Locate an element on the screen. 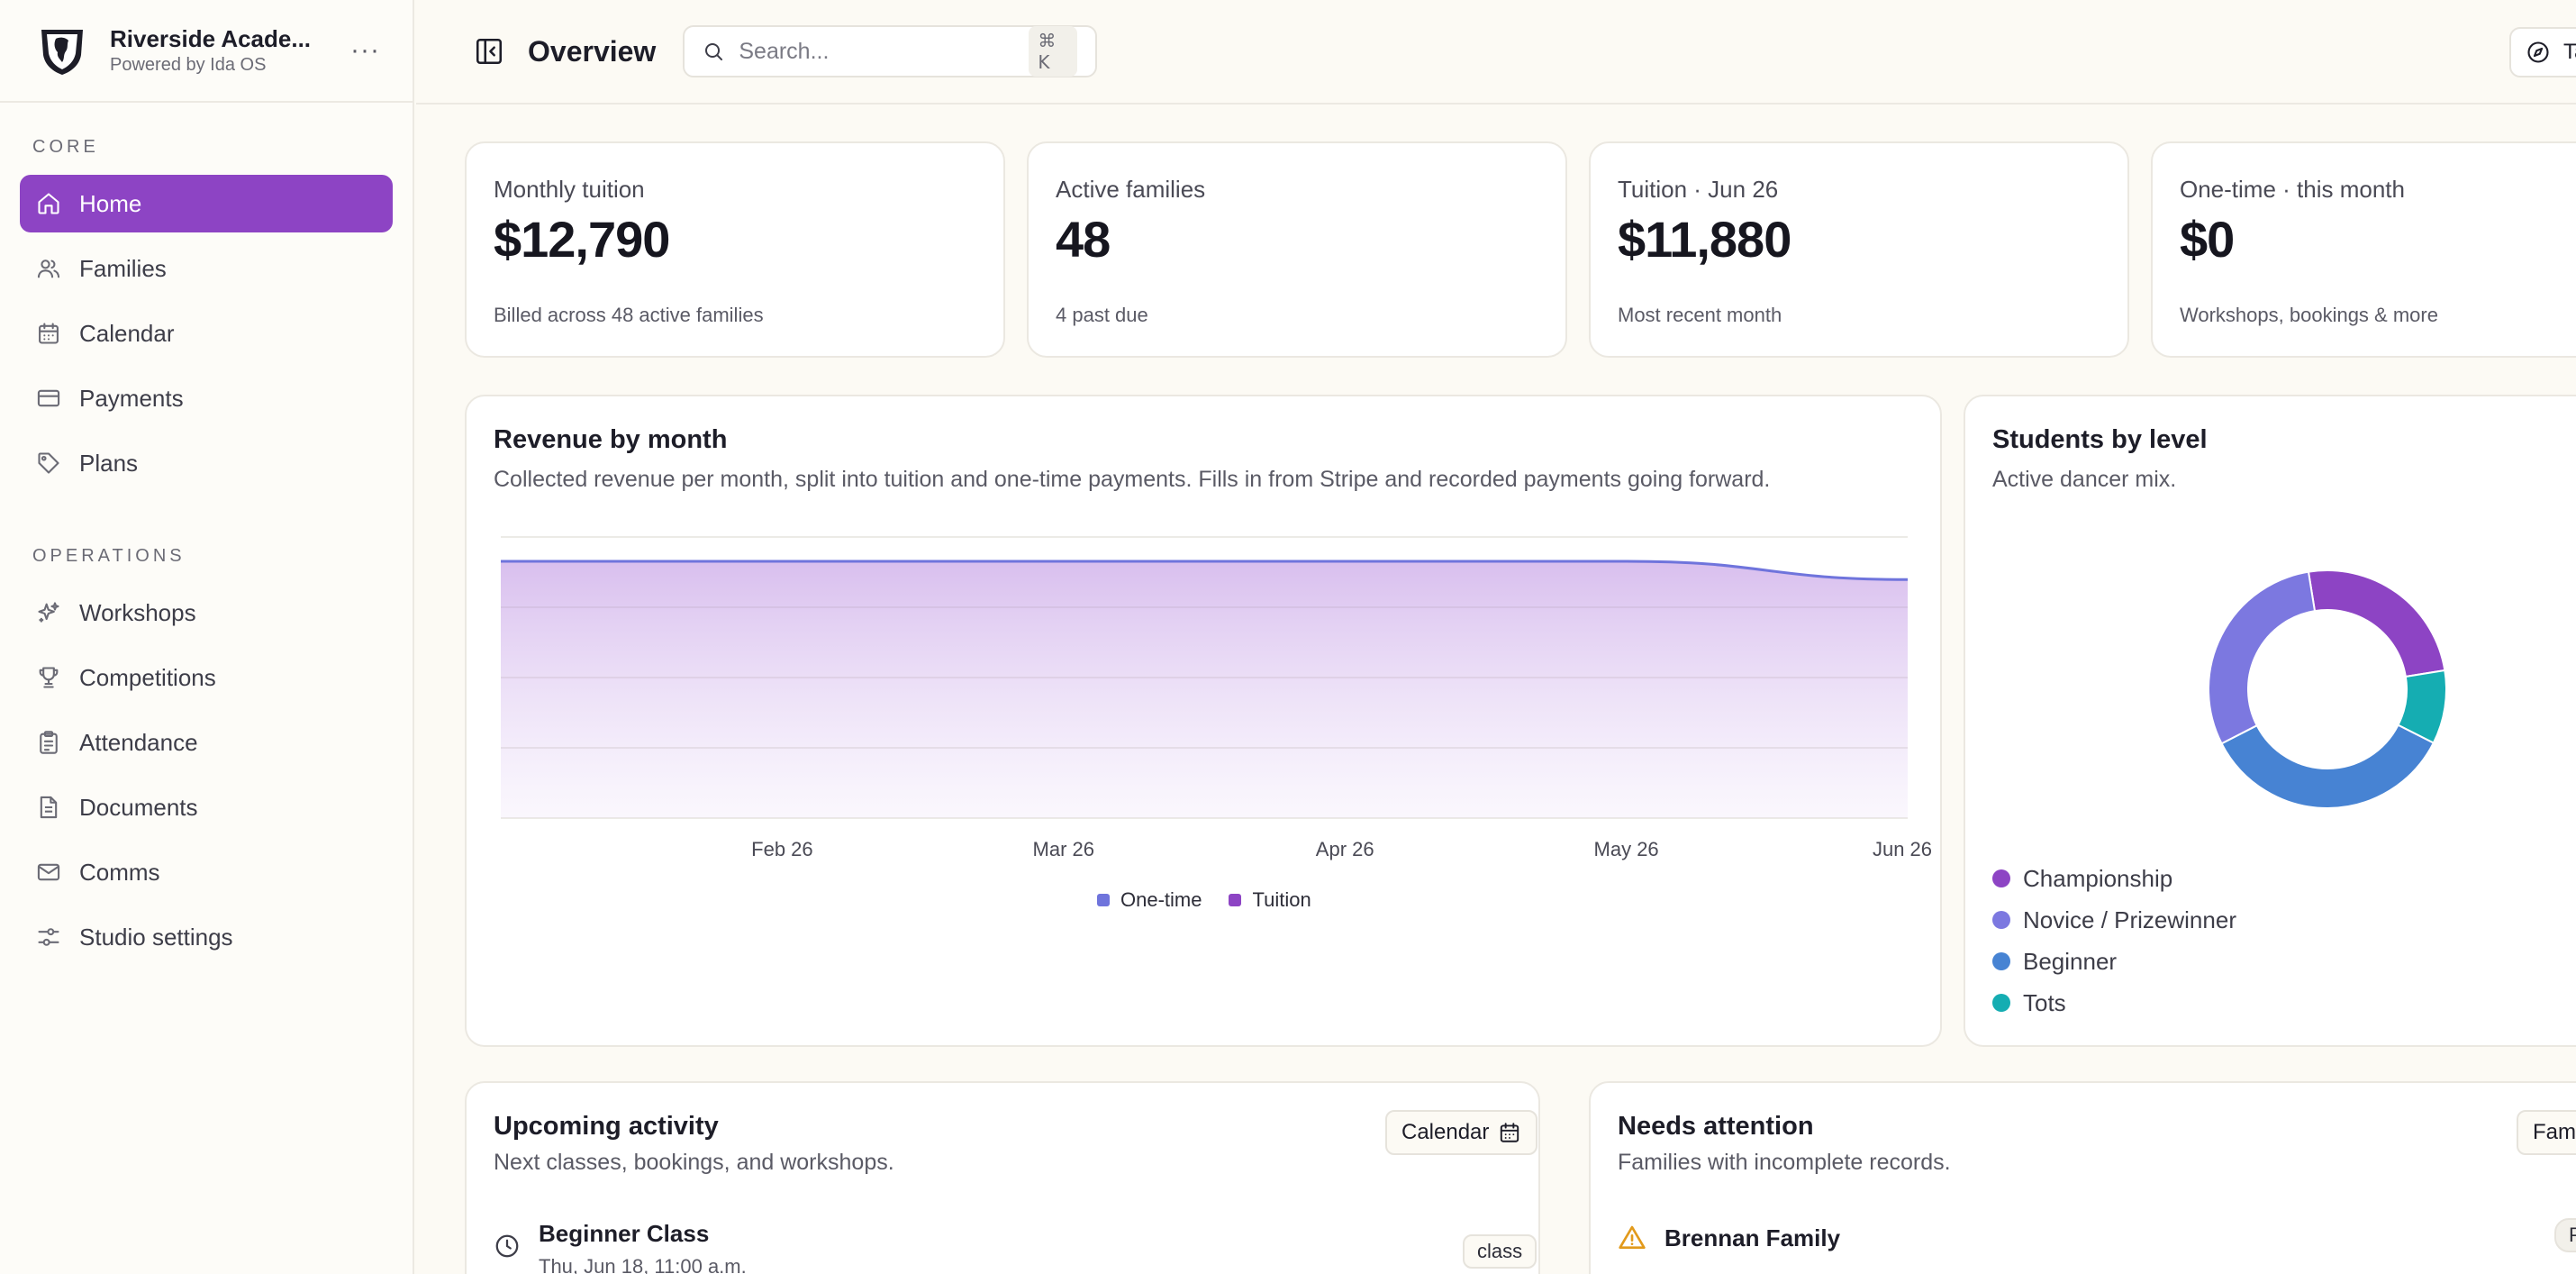 This screenshot has height=1274, width=2576. stat-subtext: Billed across 48 active families is located at coordinates (629, 315).